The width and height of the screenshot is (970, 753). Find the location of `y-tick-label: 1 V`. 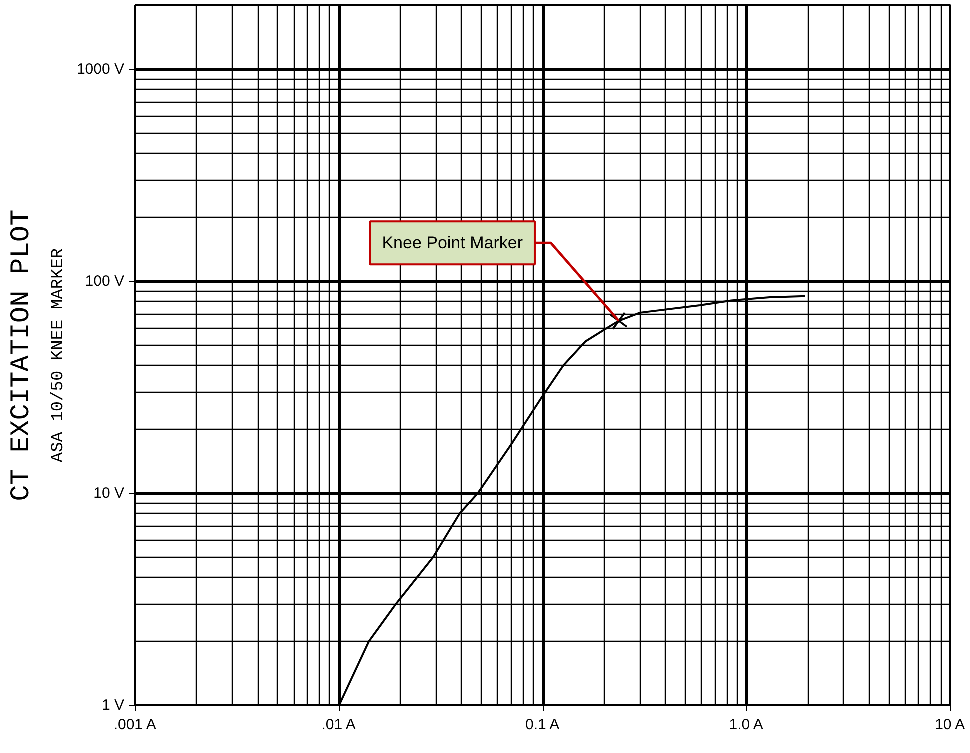

y-tick-label: 1 V is located at coordinates (113, 705).